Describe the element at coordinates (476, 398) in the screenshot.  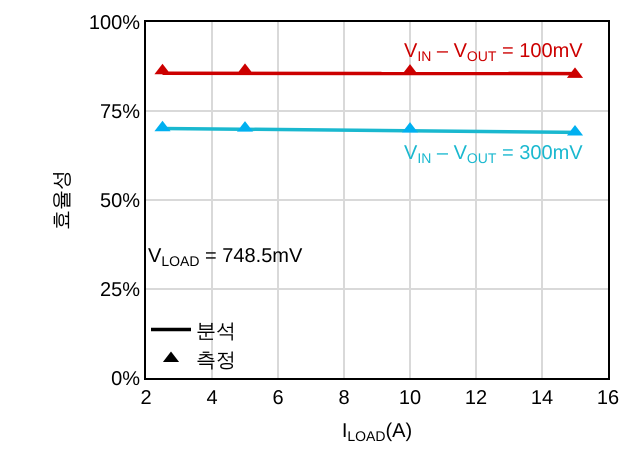
I see `x-tick-label: 12` at that location.